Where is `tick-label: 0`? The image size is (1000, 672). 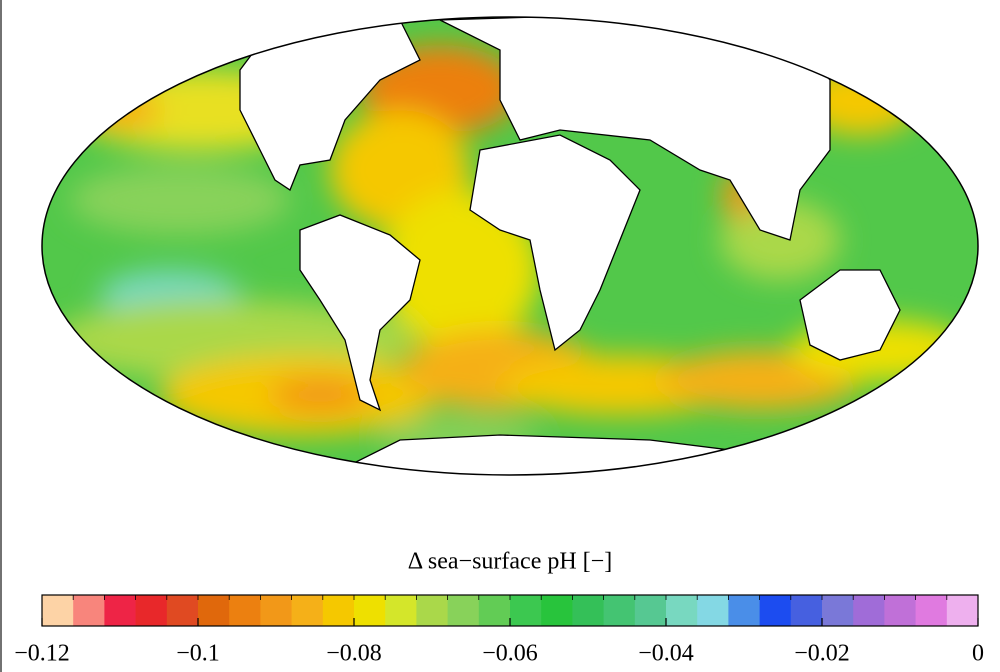 tick-label: 0 is located at coordinates (978, 654).